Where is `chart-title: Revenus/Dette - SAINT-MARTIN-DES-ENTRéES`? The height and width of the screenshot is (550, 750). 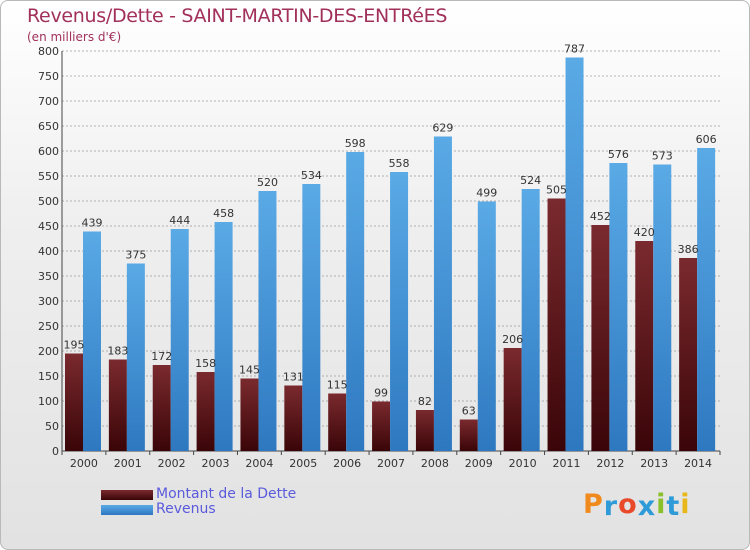 chart-title: Revenus/Dette - SAINT-MARTIN-DES-ENTRéES is located at coordinates (237, 16).